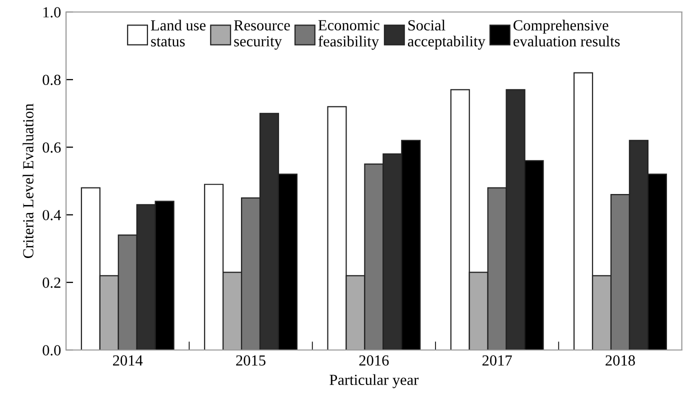 The image size is (688, 400). What do you see at coordinates (262, 35) in the screenshot?
I see `legend-label: Resource security` at bounding box center [262, 35].